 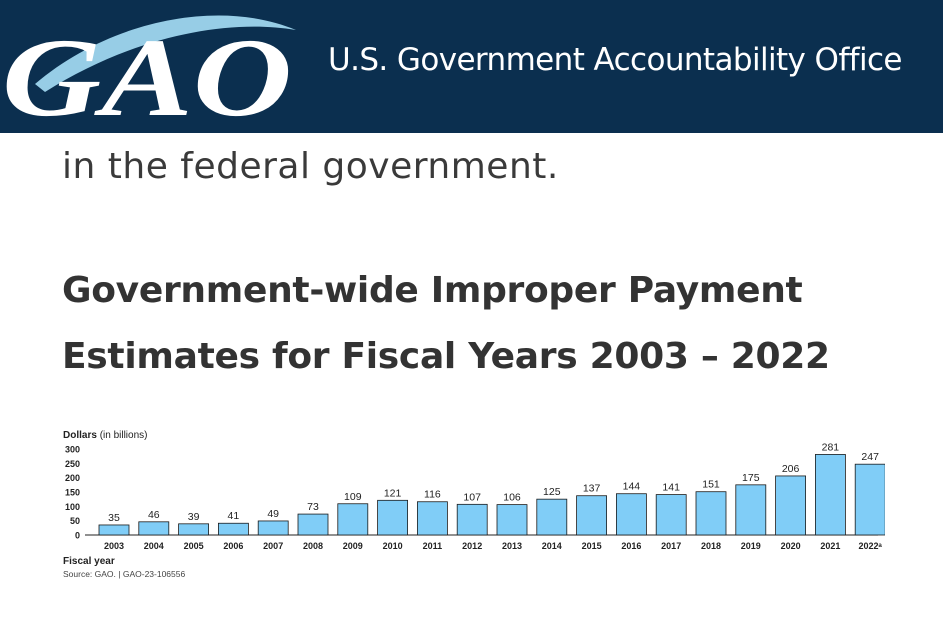 What do you see at coordinates (711, 485) in the screenshot?
I see `bar-value-label: 151` at bounding box center [711, 485].